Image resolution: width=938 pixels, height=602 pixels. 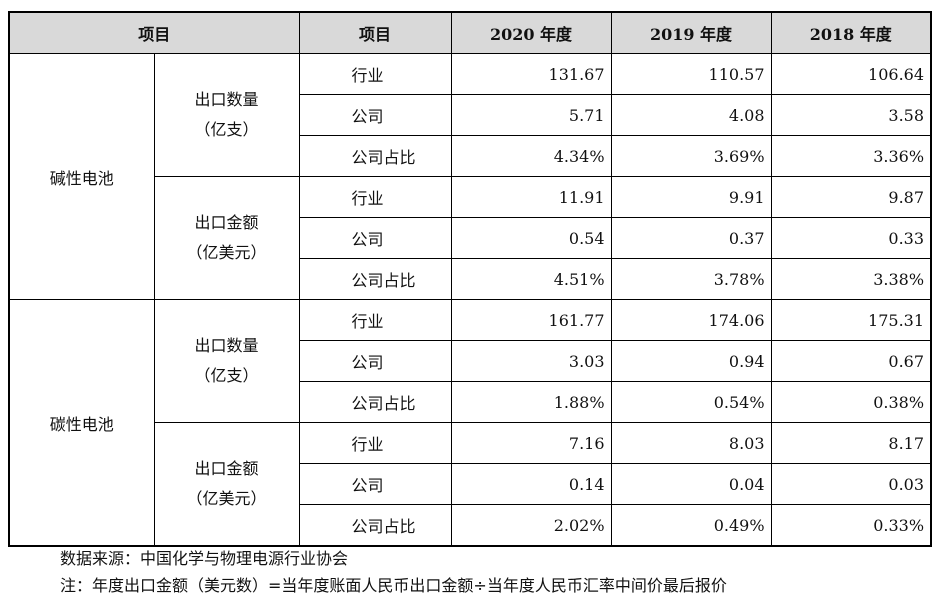 What do you see at coordinates (851, 320) in the screenshot?
I see `value-2018: 175.31` at bounding box center [851, 320].